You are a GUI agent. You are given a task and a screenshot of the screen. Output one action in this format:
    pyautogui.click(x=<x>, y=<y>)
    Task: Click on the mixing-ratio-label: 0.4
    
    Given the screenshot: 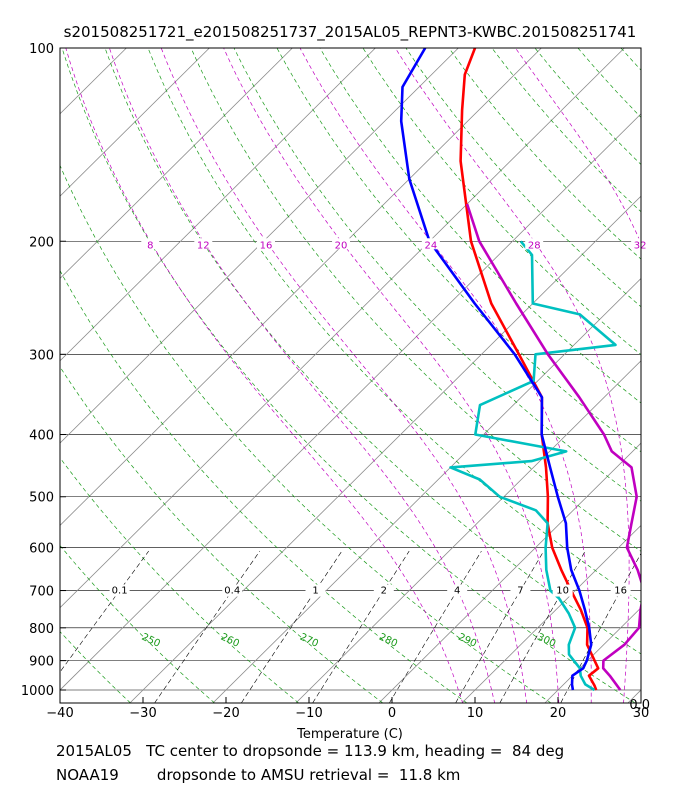 What is the action you would take?
    pyautogui.click(x=232, y=591)
    